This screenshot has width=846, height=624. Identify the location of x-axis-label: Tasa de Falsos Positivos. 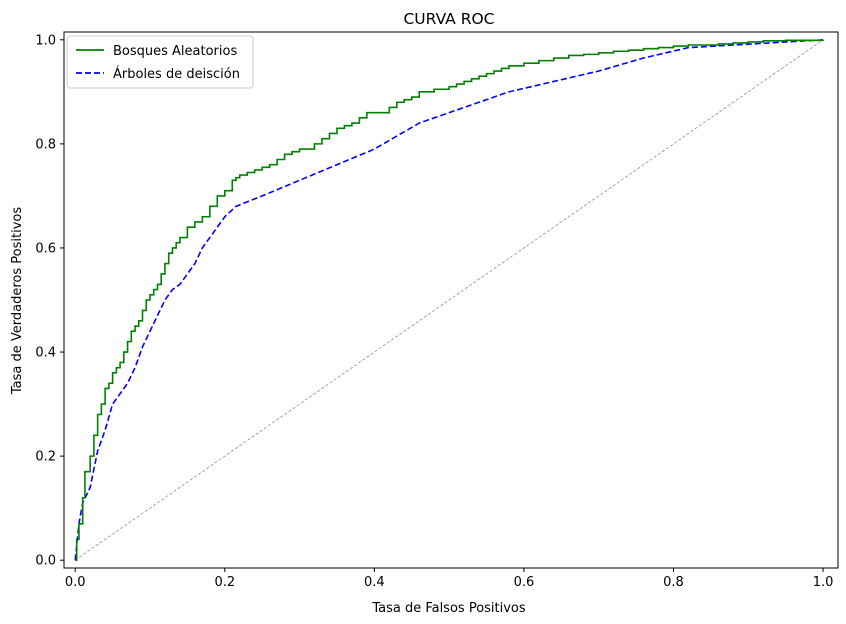
(448, 608).